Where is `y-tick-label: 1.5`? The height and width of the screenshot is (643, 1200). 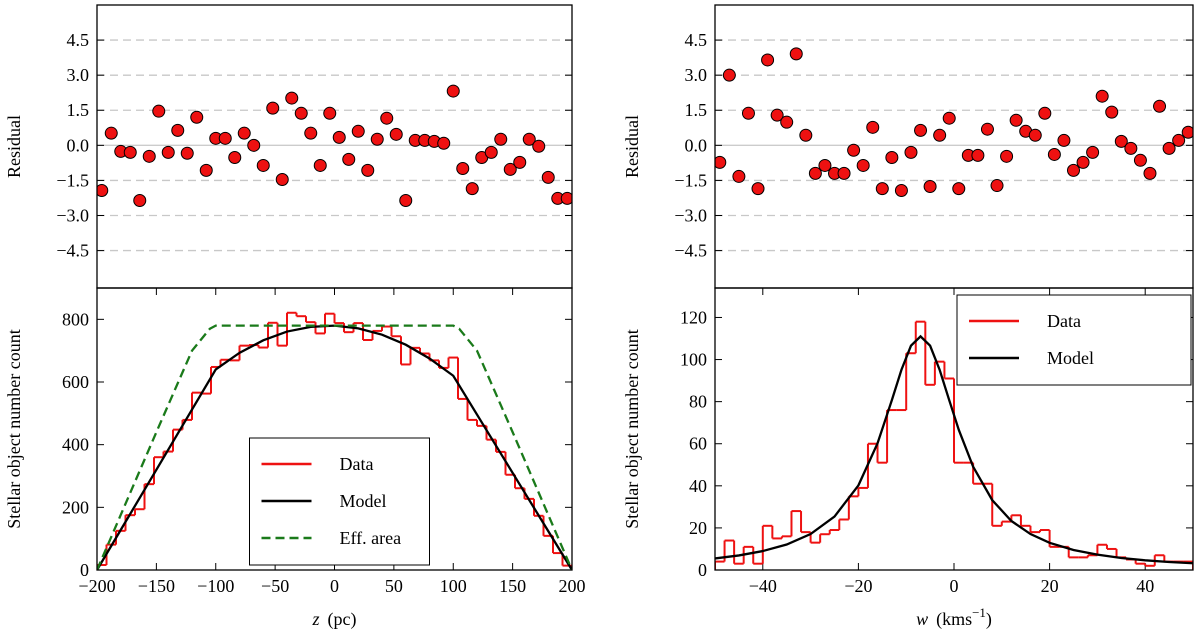 y-tick-label: 1.5 is located at coordinates (78, 110).